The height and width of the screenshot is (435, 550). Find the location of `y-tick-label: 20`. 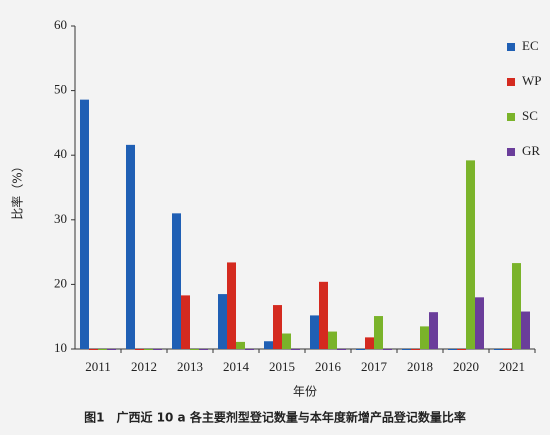

y-tick-label: 20 is located at coordinates (60, 282).